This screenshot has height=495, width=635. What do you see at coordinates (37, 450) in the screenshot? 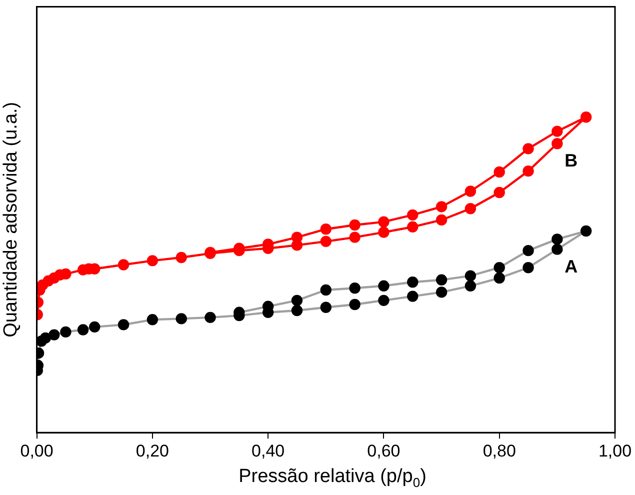
I see `x-tick-label: 0,00` at bounding box center [37, 450].